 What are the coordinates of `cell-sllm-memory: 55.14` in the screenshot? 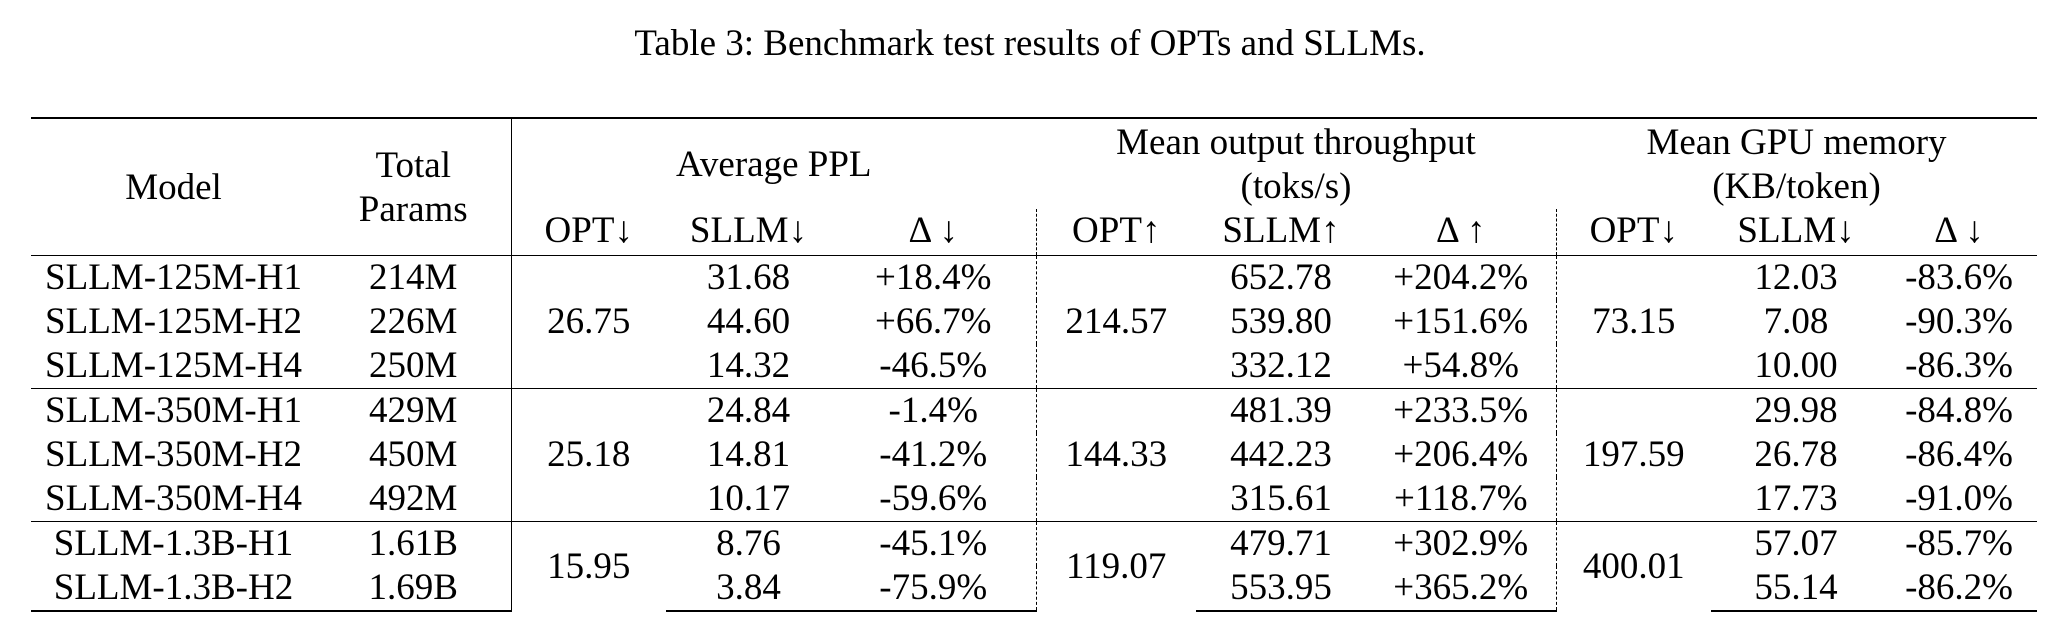 It's located at (1796, 589).